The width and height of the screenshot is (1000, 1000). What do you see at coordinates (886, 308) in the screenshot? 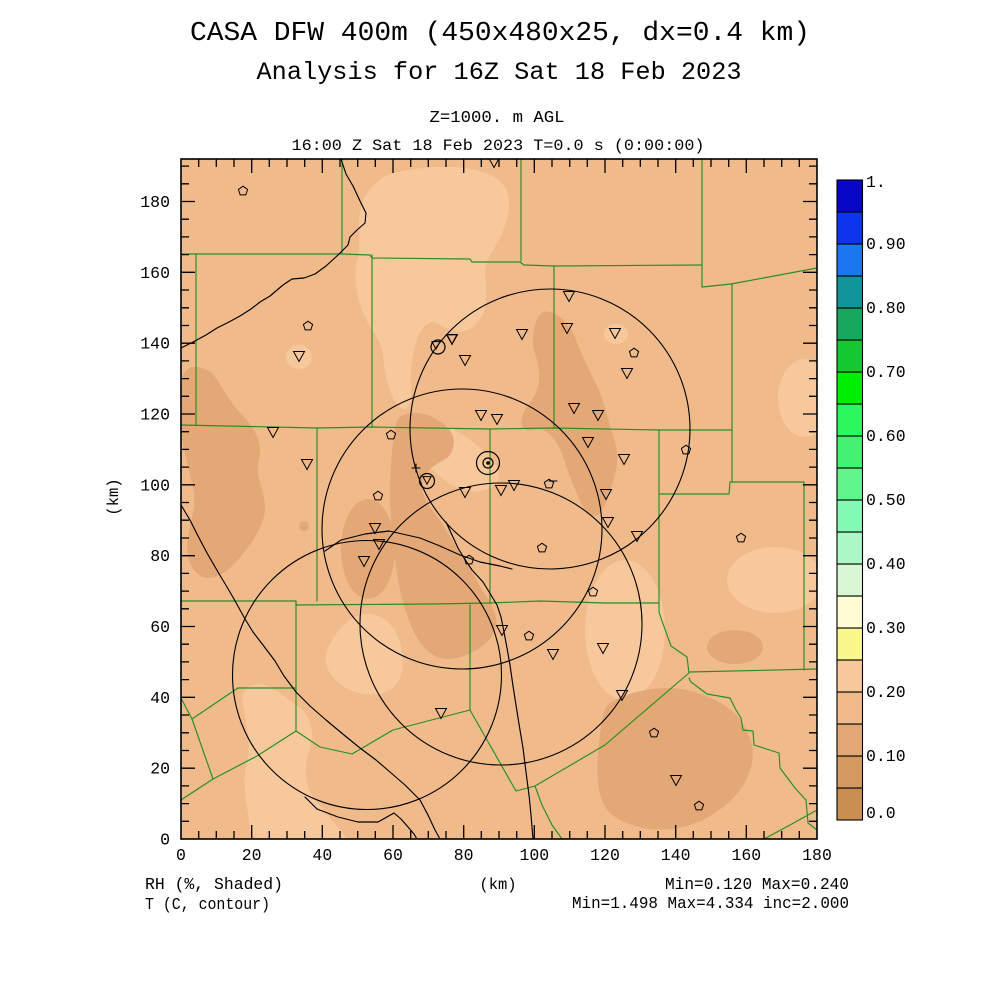
I see `svg-text: 0.80` at bounding box center [886, 308].